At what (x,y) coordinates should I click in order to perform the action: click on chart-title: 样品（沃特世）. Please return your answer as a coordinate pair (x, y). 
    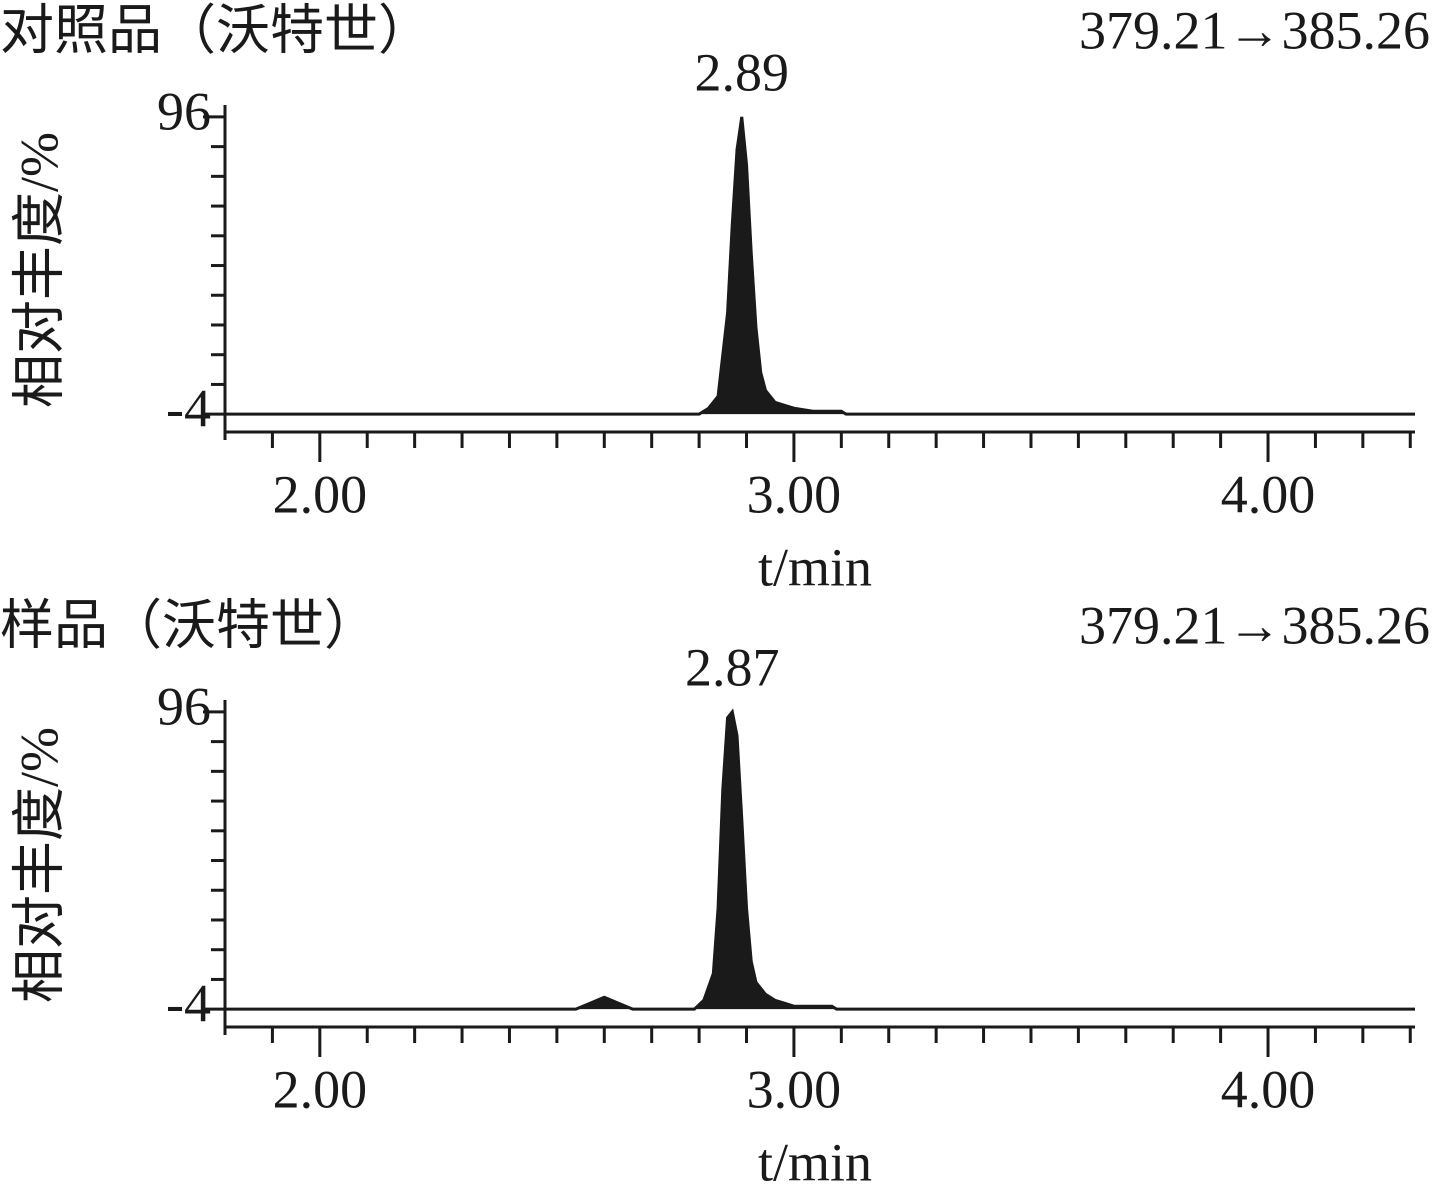
    Looking at the image, I should click on (189, 625).